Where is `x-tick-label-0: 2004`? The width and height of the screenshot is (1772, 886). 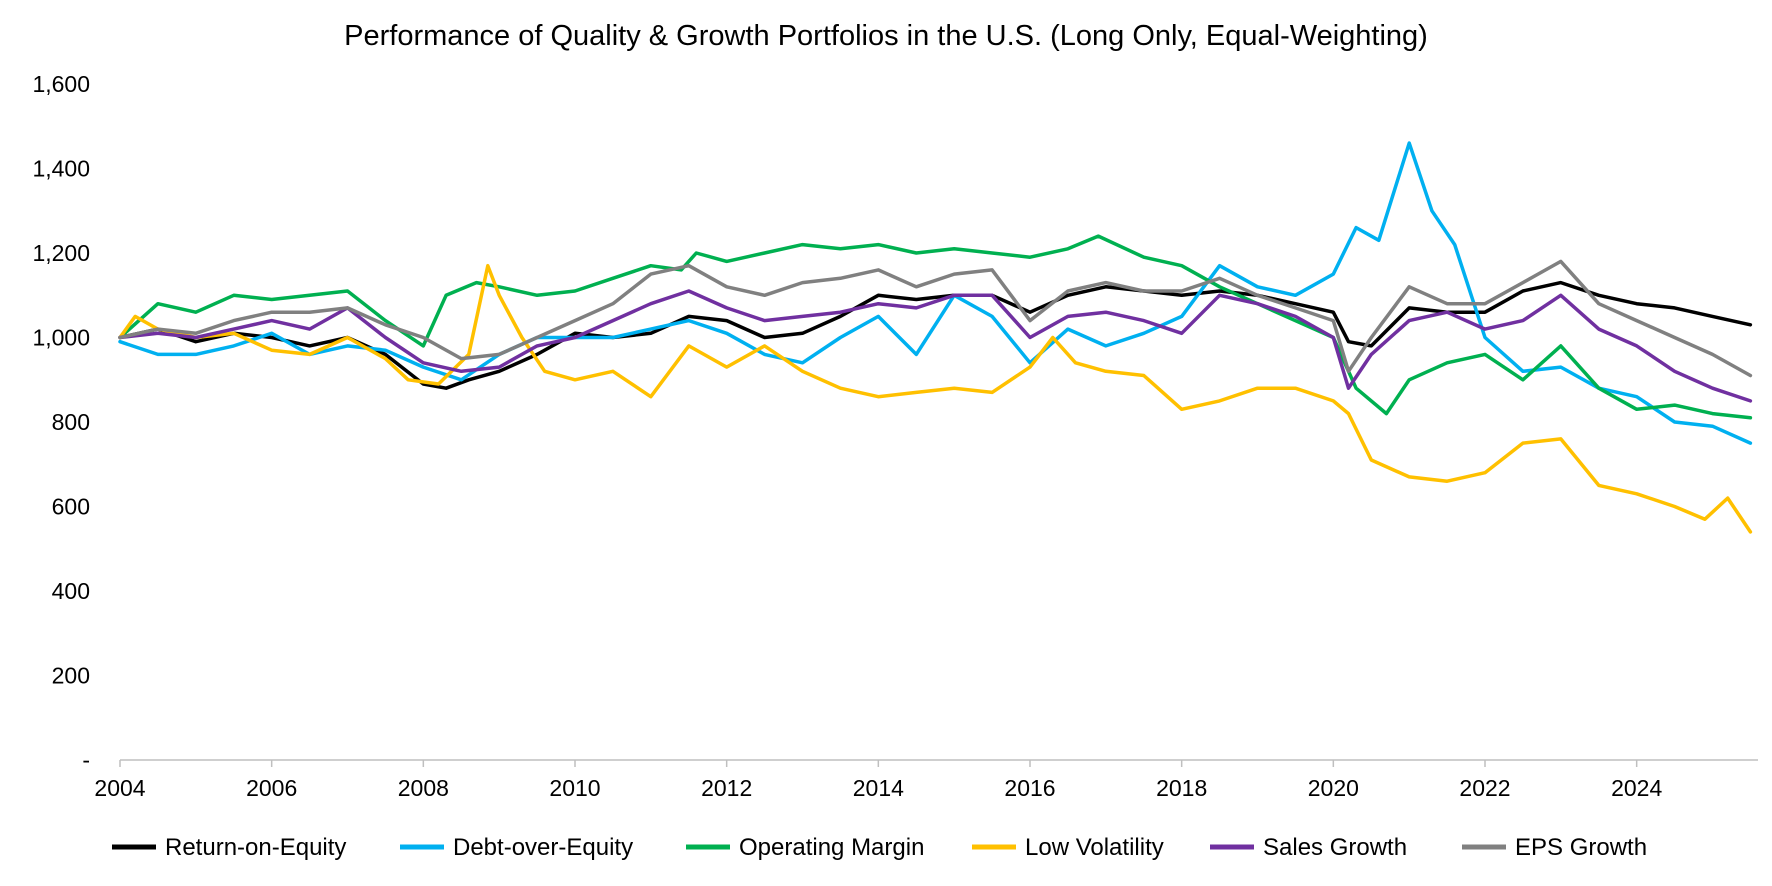 x-tick-label-0: 2004 is located at coordinates (119, 788).